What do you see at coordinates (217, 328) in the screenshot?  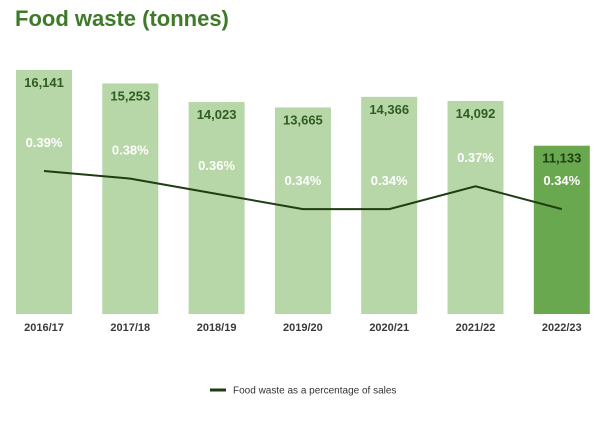 I see `x-tick-label: 2018/19` at bounding box center [217, 328].